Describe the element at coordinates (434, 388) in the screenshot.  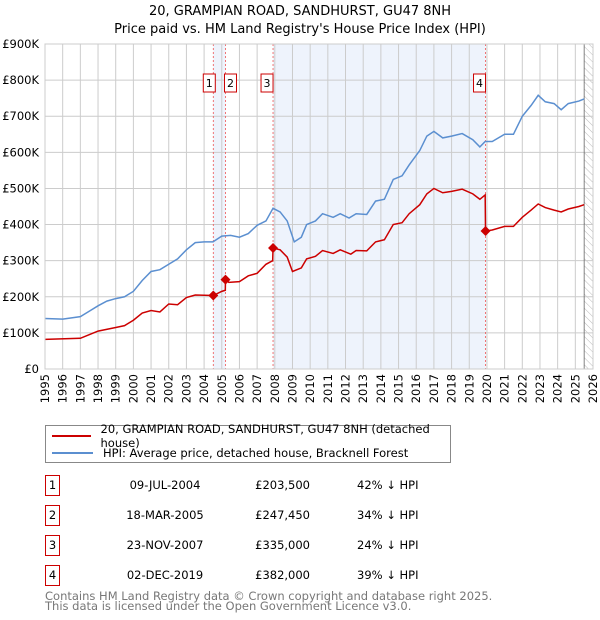
I see `x-tick-label: 2017` at that location.